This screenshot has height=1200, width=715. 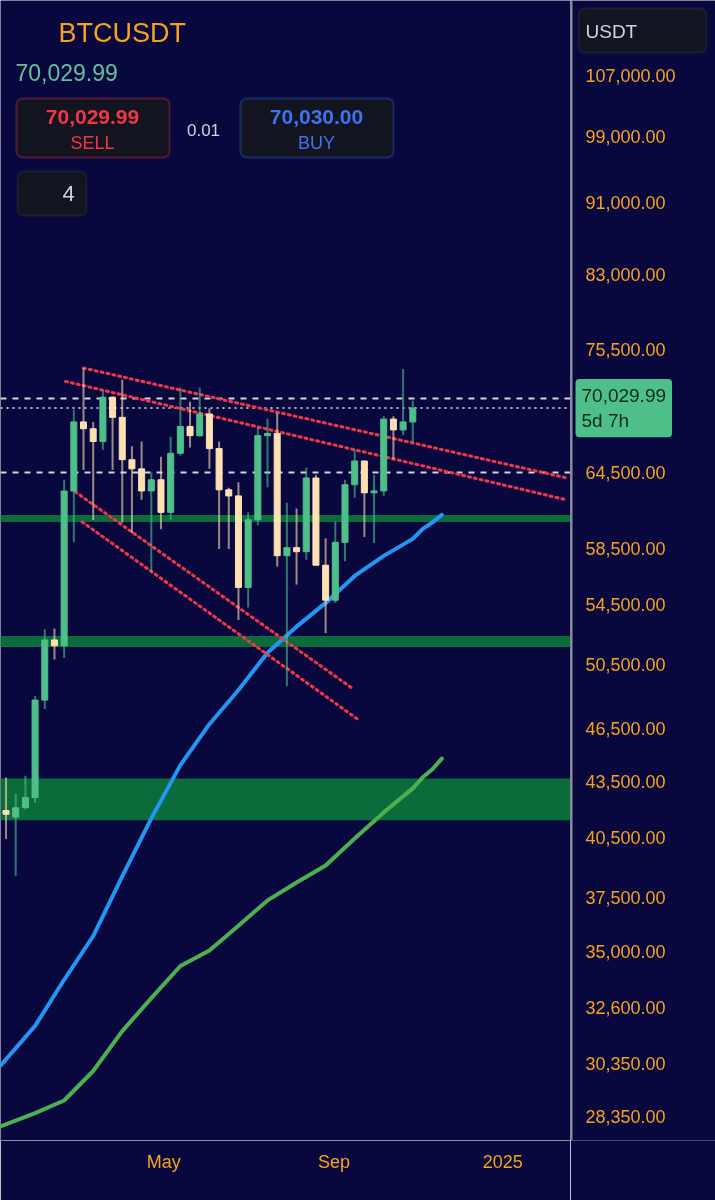 I want to click on annotation: BUY, so click(x=316, y=142).